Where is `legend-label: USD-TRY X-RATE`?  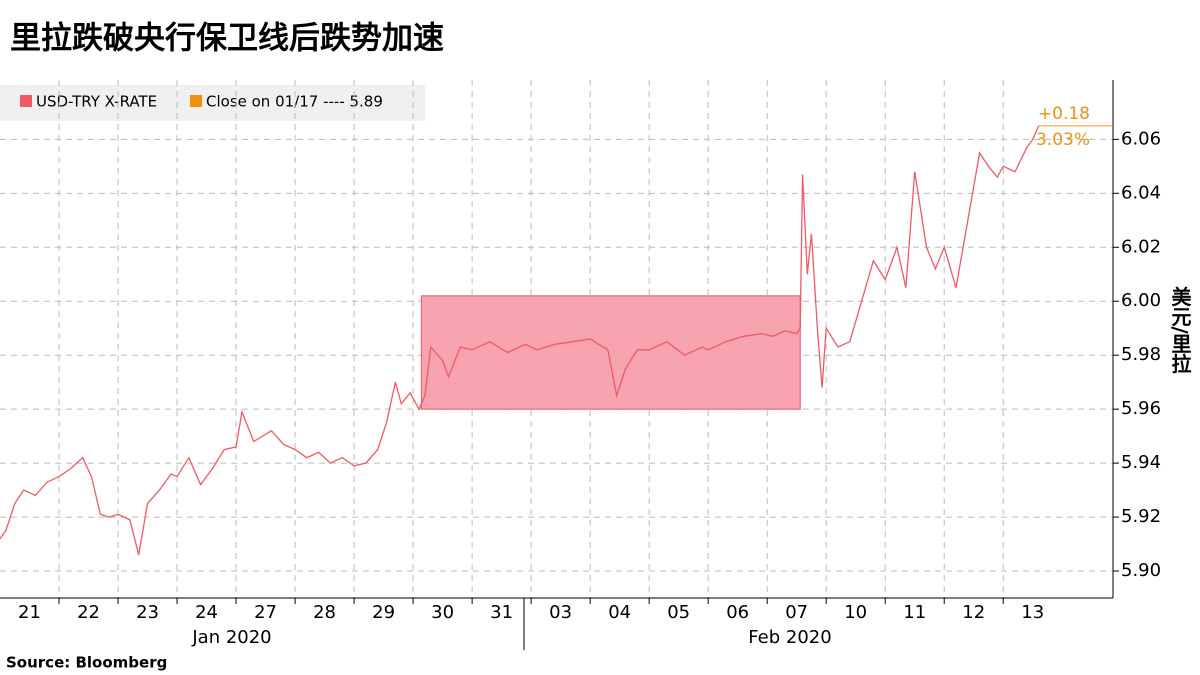 legend-label: USD-TRY X-RATE is located at coordinates (96, 102).